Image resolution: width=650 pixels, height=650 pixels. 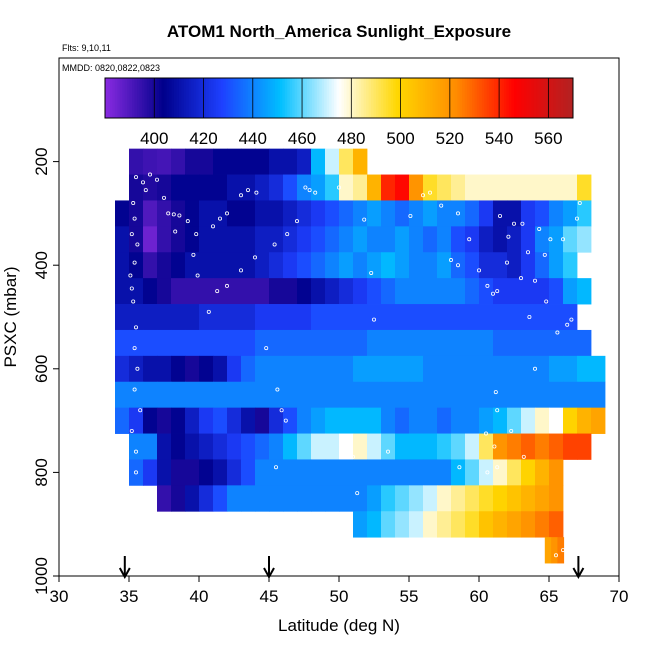 I want to click on y-axis: 200 400 600 800 1000, so click(x=45, y=371).